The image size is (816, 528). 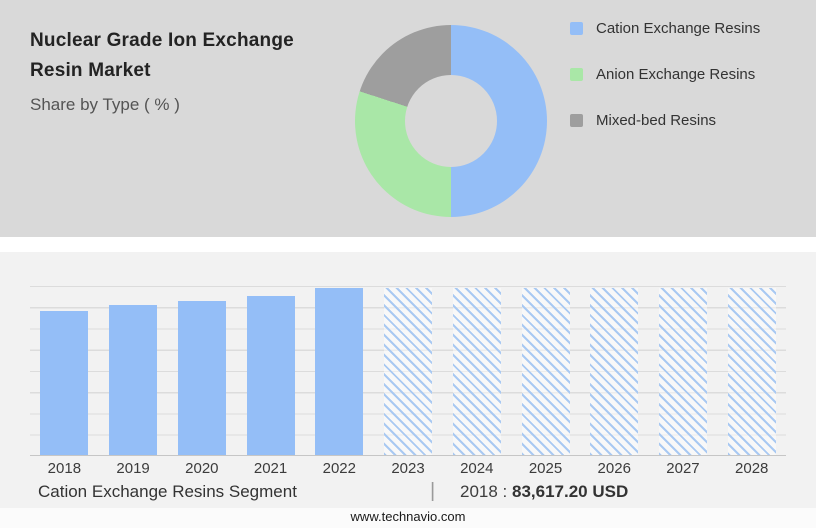 What do you see at coordinates (162, 40) in the screenshot?
I see `page-title-line1: Nuclear Grade Ion Exchange` at bounding box center [162, 40].